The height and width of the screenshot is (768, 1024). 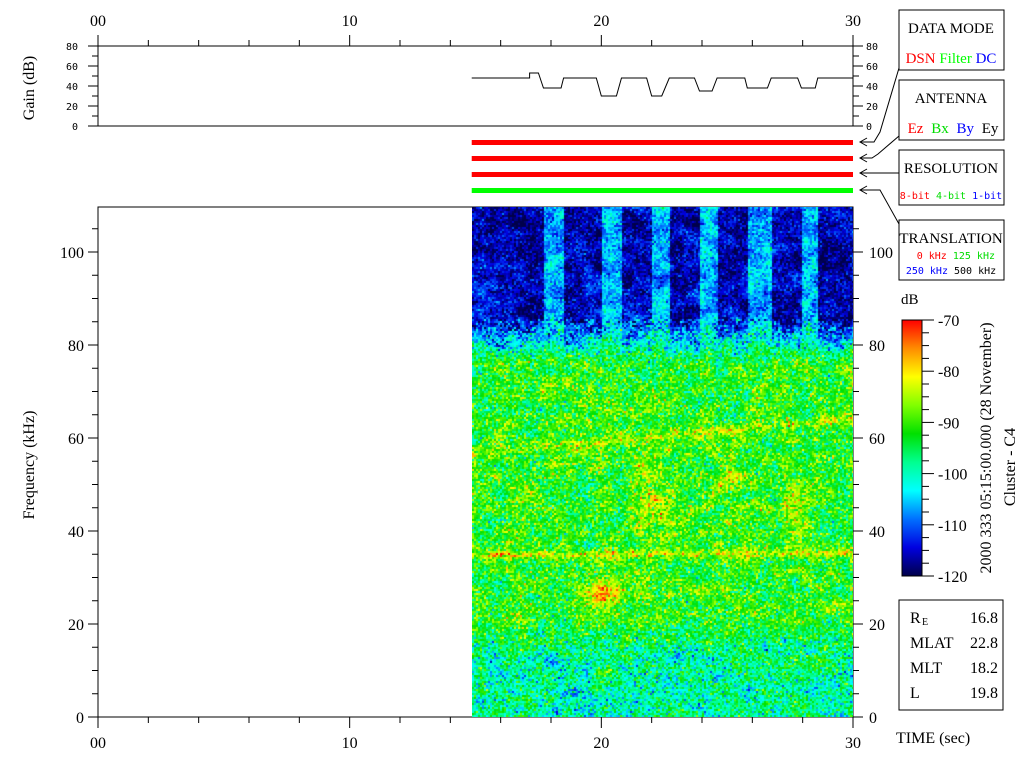 I want to click on antenna-ez: Ez, so click(x=916, y=129).